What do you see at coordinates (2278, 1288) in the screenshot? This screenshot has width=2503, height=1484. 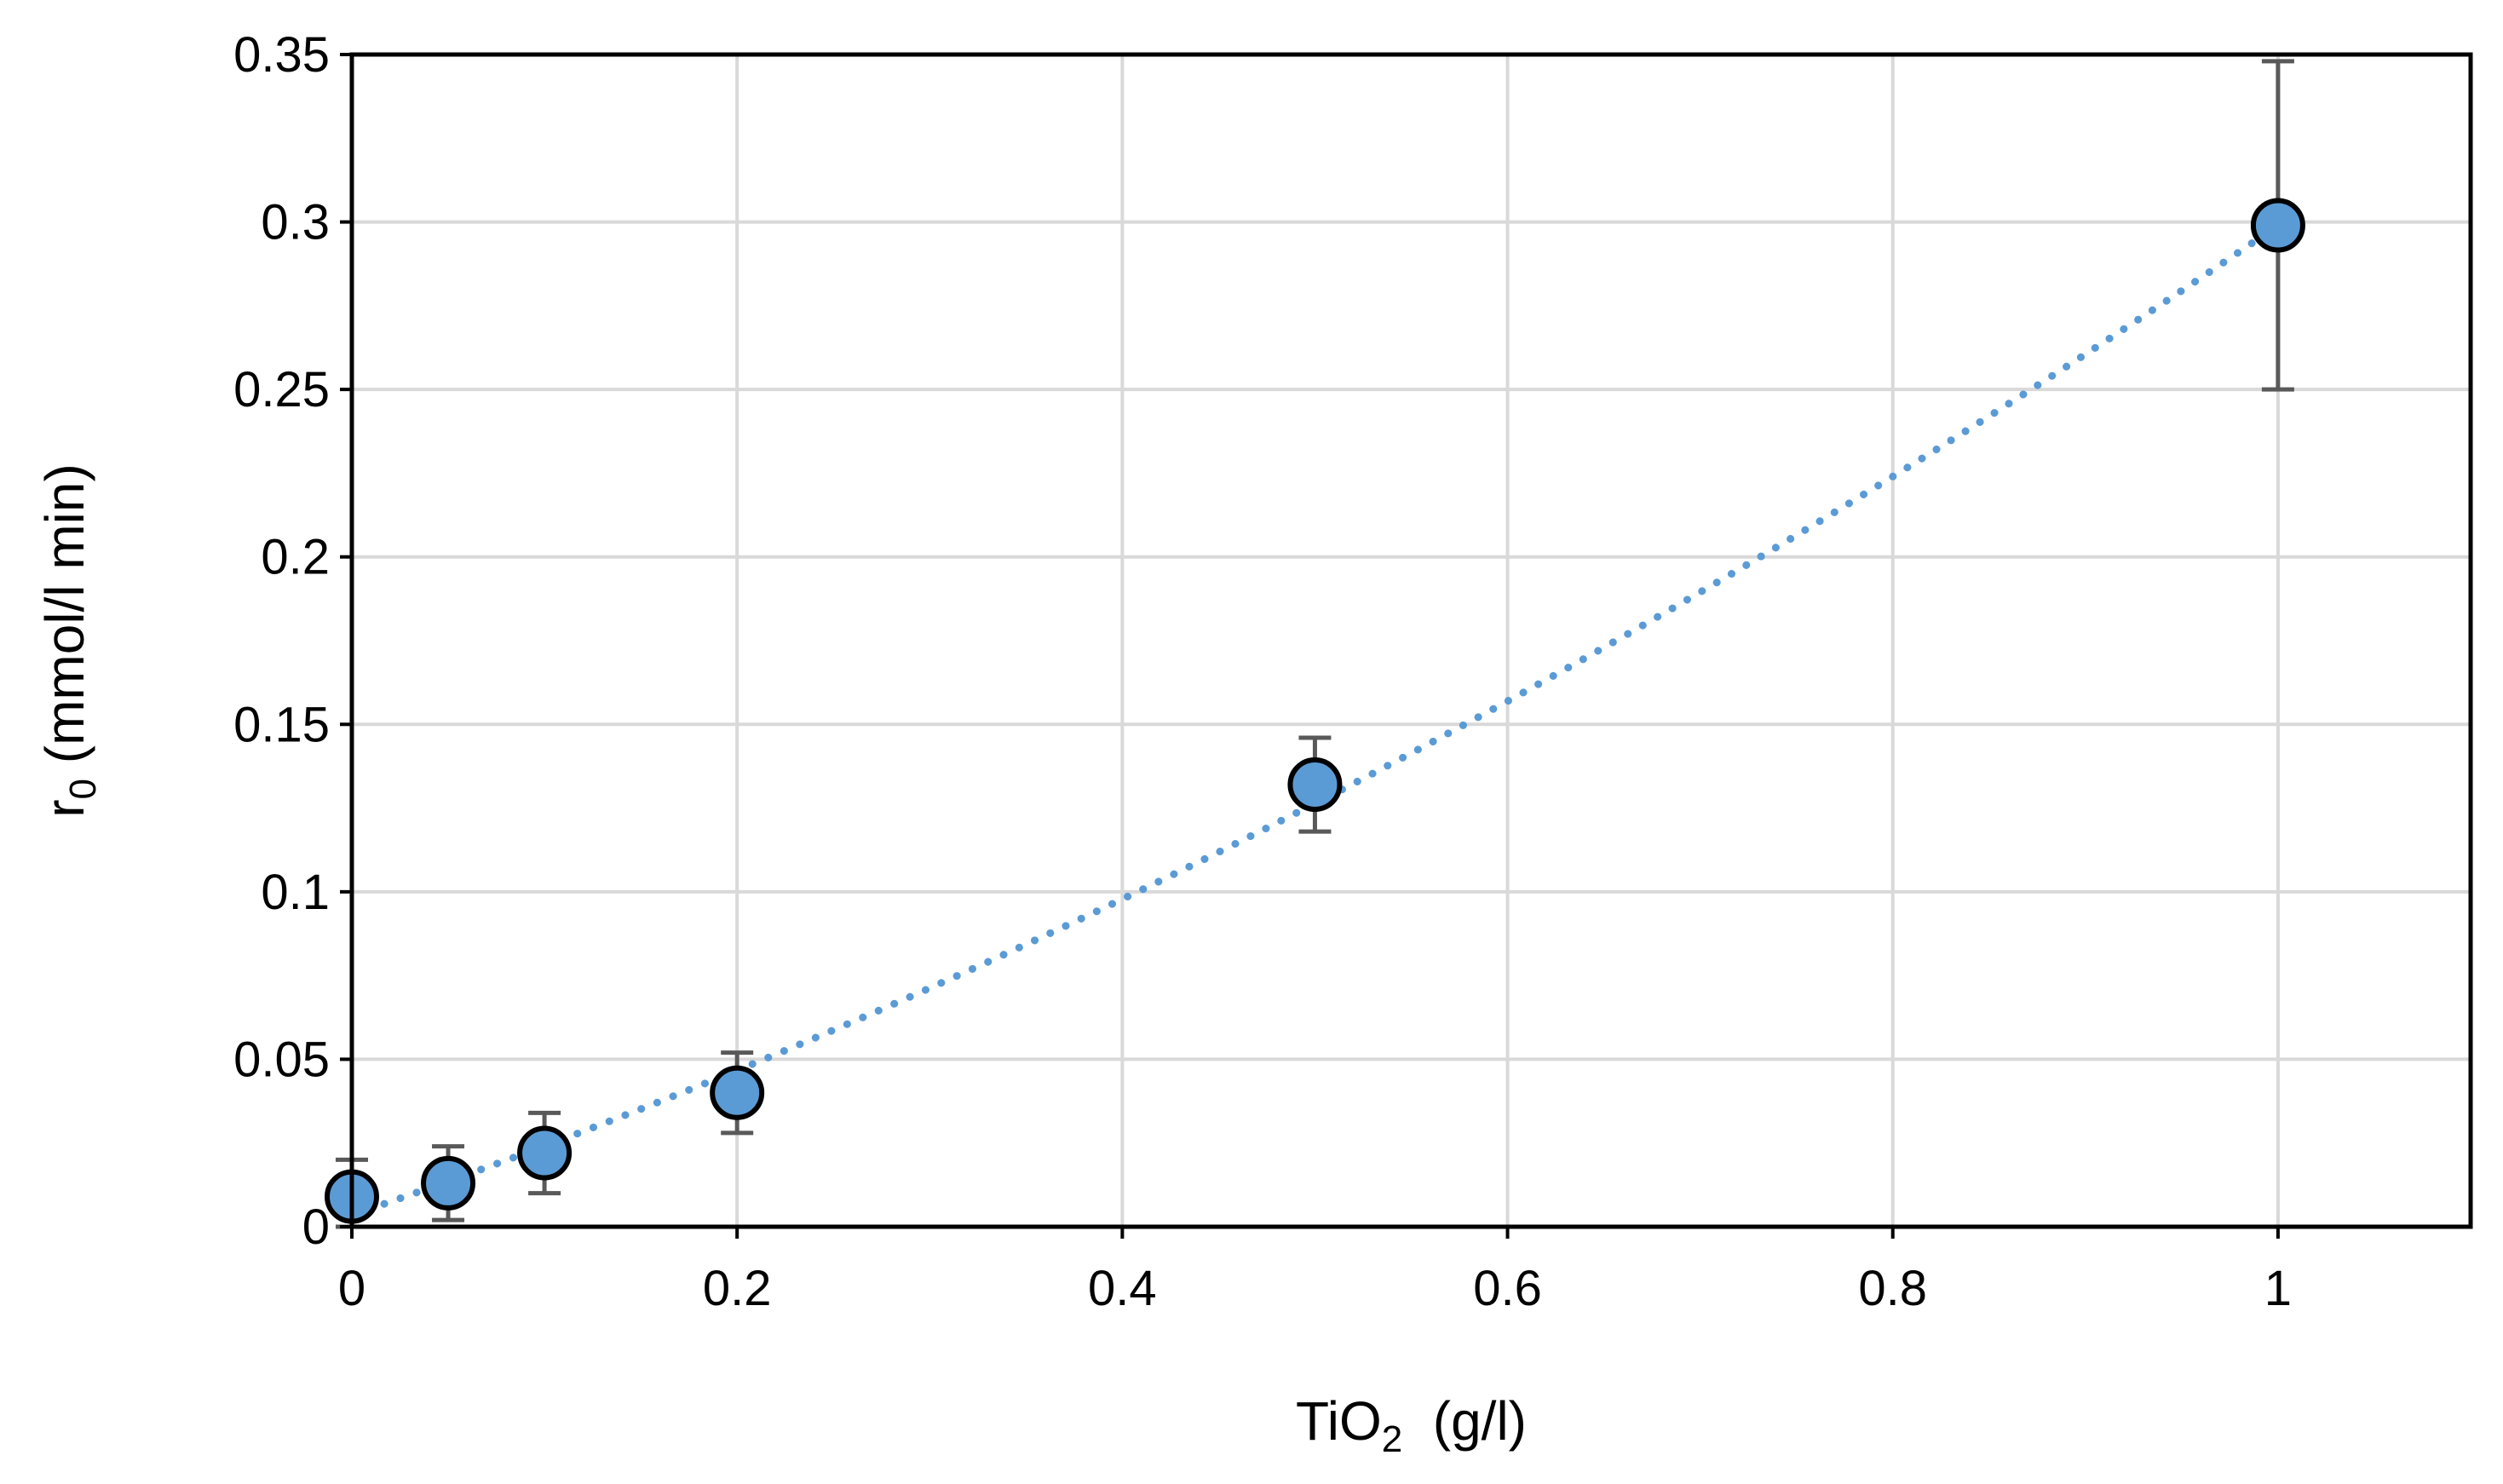 I see `x-tick-label: 1` at bounding box center [2278, 1288].